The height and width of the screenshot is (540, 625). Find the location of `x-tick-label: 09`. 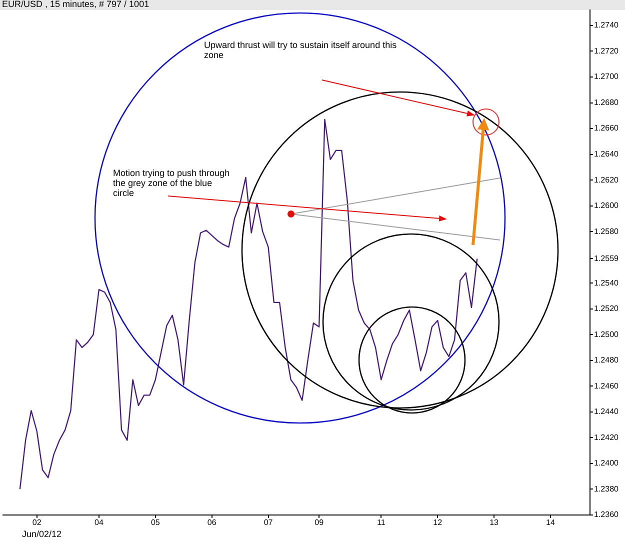

x-tick-label: 09 is located at coordinates (319, 523).